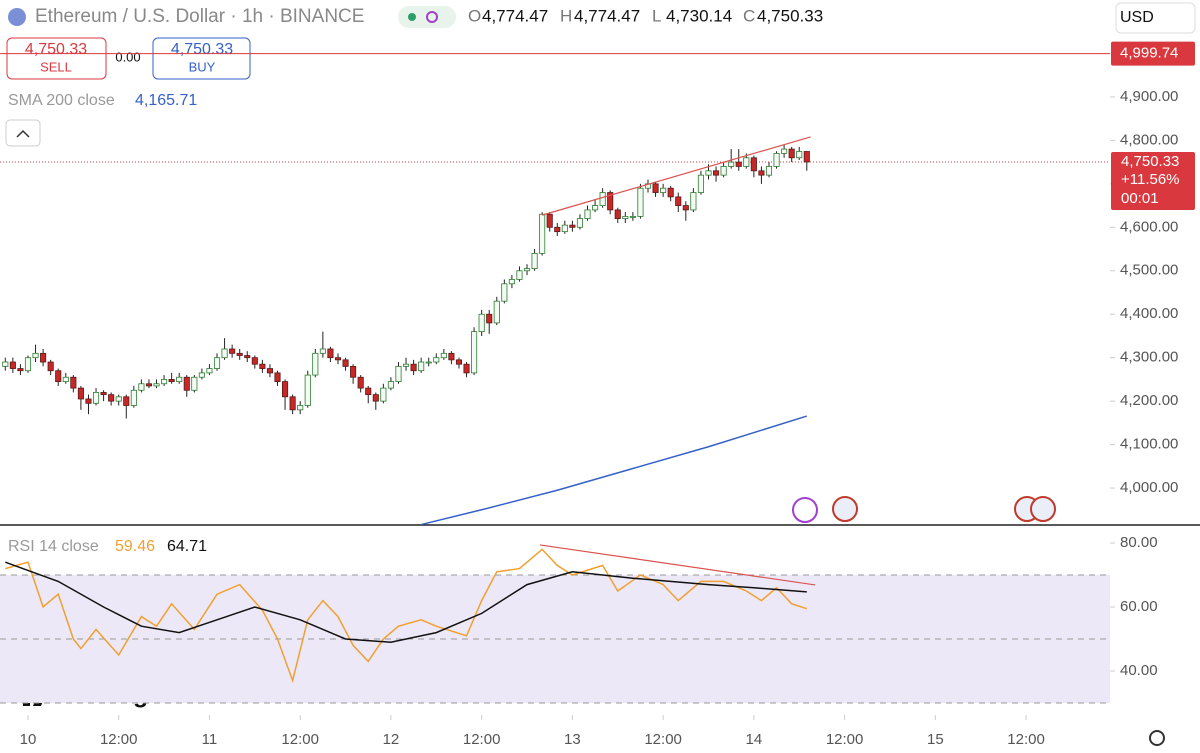  What do you see at coordinates (805, 510) in the screenshot?
I see `event-icon` at bounding box center [805, 510].